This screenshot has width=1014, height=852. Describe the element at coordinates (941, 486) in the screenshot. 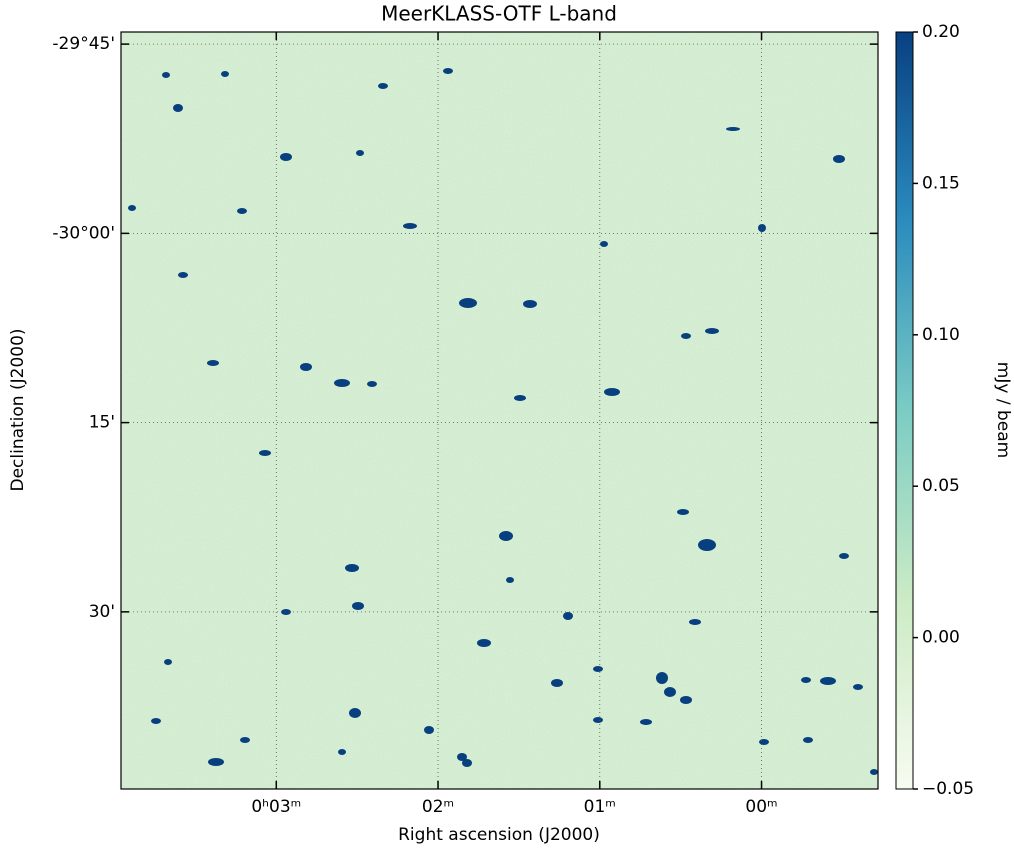

I see `colorbar-tick-label: 0.05` at that location.